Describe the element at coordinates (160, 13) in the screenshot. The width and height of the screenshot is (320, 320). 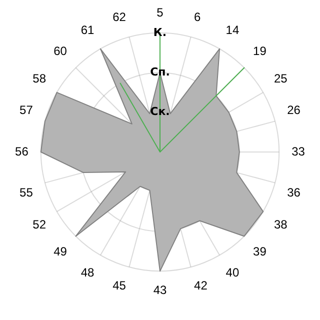
I see `spoke-label: 5` at that location.